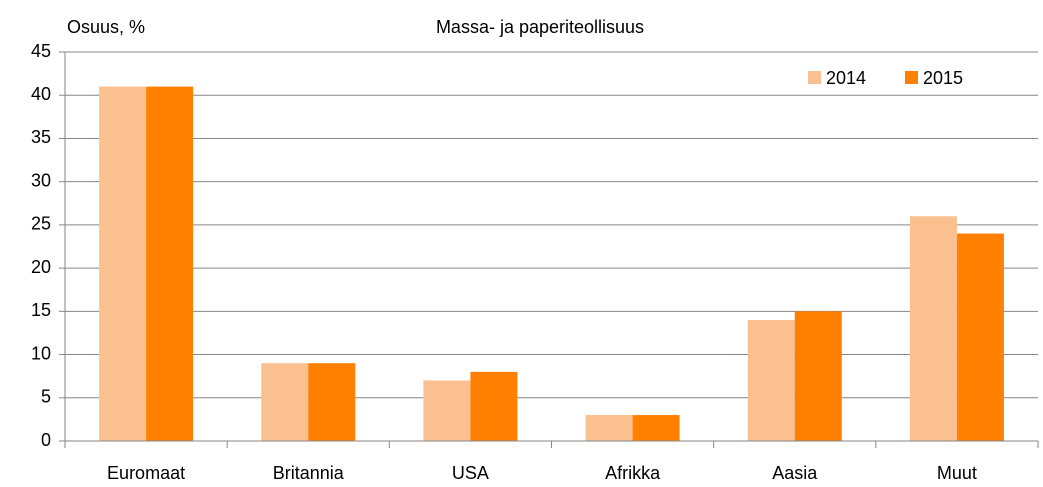 This screenshot has width=1043, height=487. What do you see at coordinates (46, 397) in the screenshot?
I see `y-tick-label: 5` at bounding box center [46, 397].